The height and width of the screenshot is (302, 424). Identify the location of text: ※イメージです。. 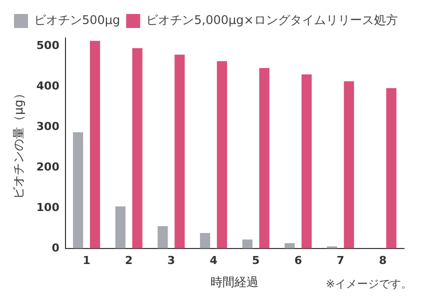
(369, 283).